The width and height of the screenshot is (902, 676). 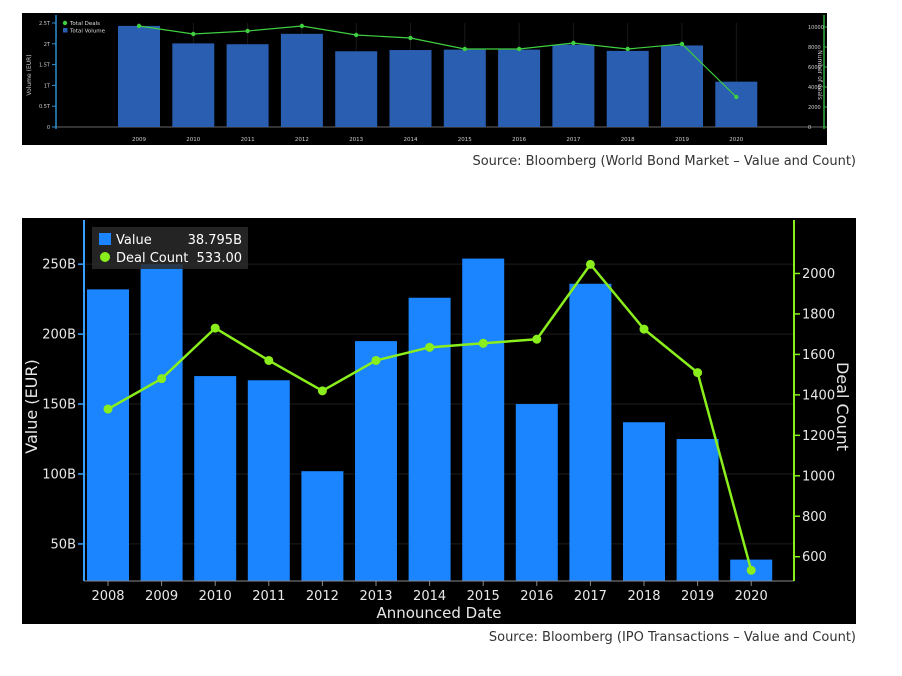 What do you see at coordinates (814, 88) in the screenshot?
I see `right-tick-label: 4000` at bounding box center [814, 88].